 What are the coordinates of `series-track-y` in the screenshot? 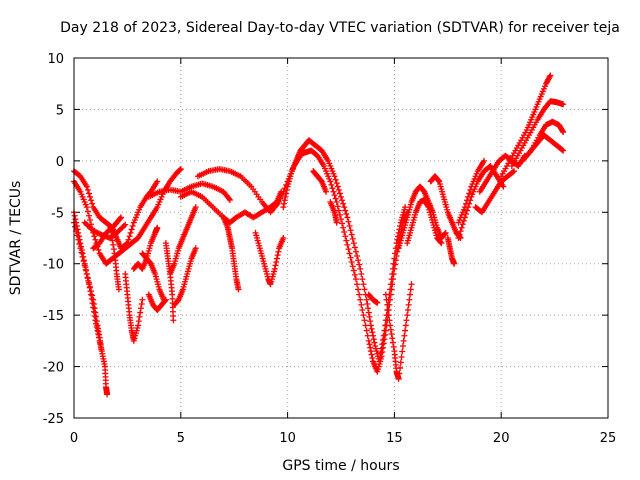 It's located at (398, 331).